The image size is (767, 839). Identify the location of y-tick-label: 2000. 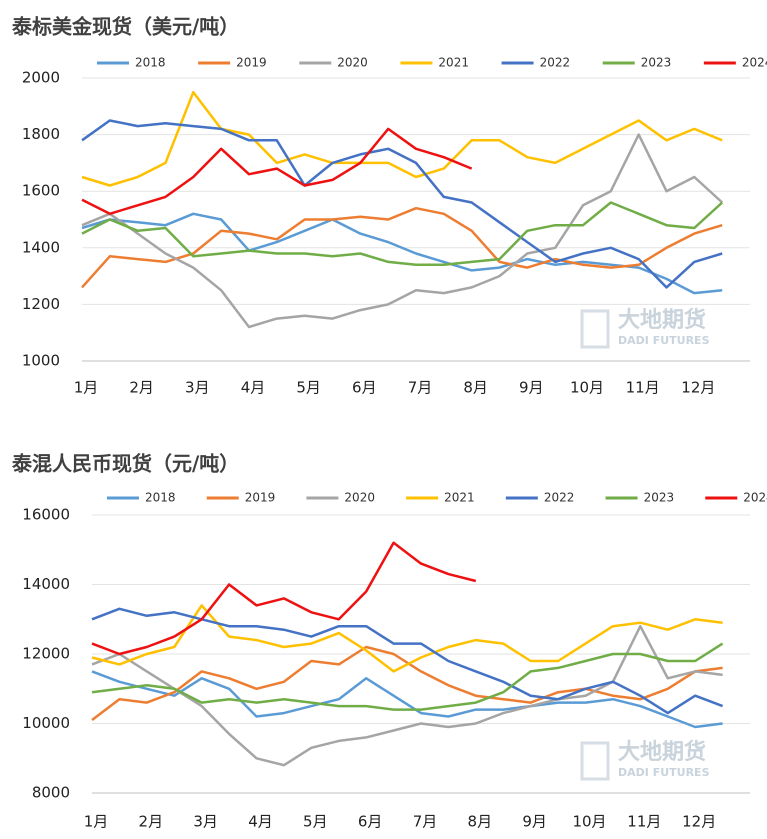
(41, 78).